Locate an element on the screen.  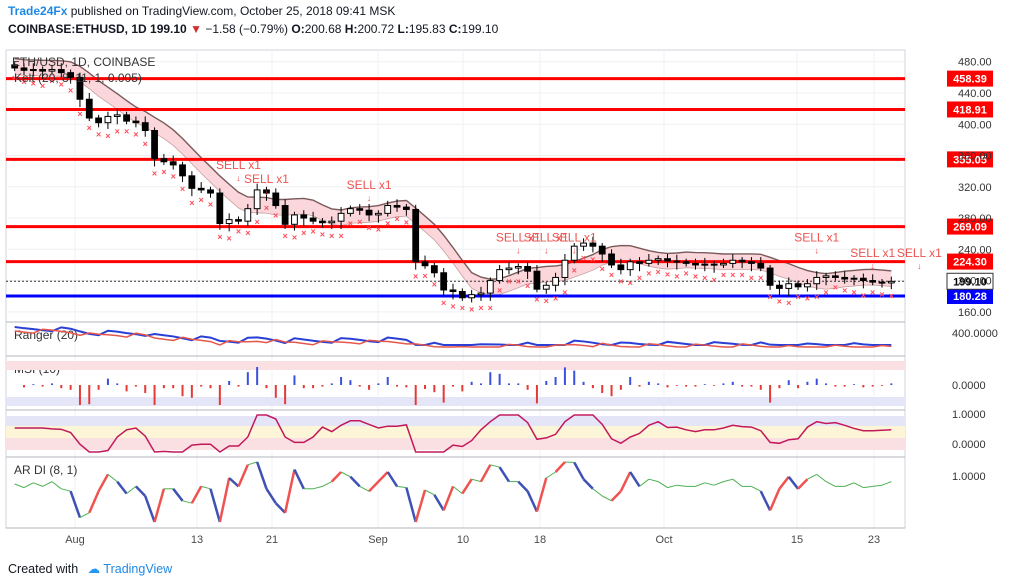
level-badge-label: 355.05 is located at coordinates (970, 160).